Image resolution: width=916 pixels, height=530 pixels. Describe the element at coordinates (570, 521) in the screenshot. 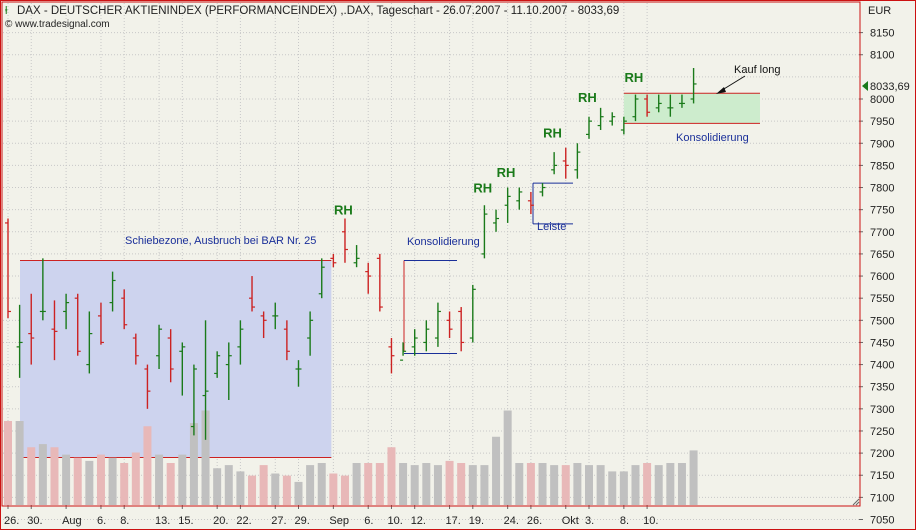

I see `x-tick-label: Okt` at that location.